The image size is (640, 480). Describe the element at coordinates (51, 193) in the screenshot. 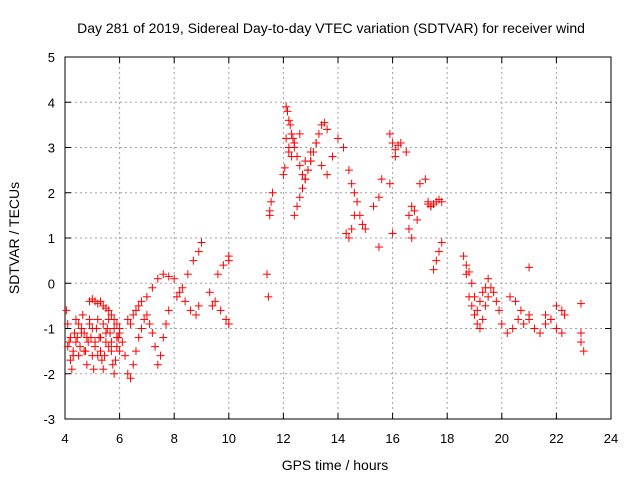

I see `y-tick-label: 2` at that location.